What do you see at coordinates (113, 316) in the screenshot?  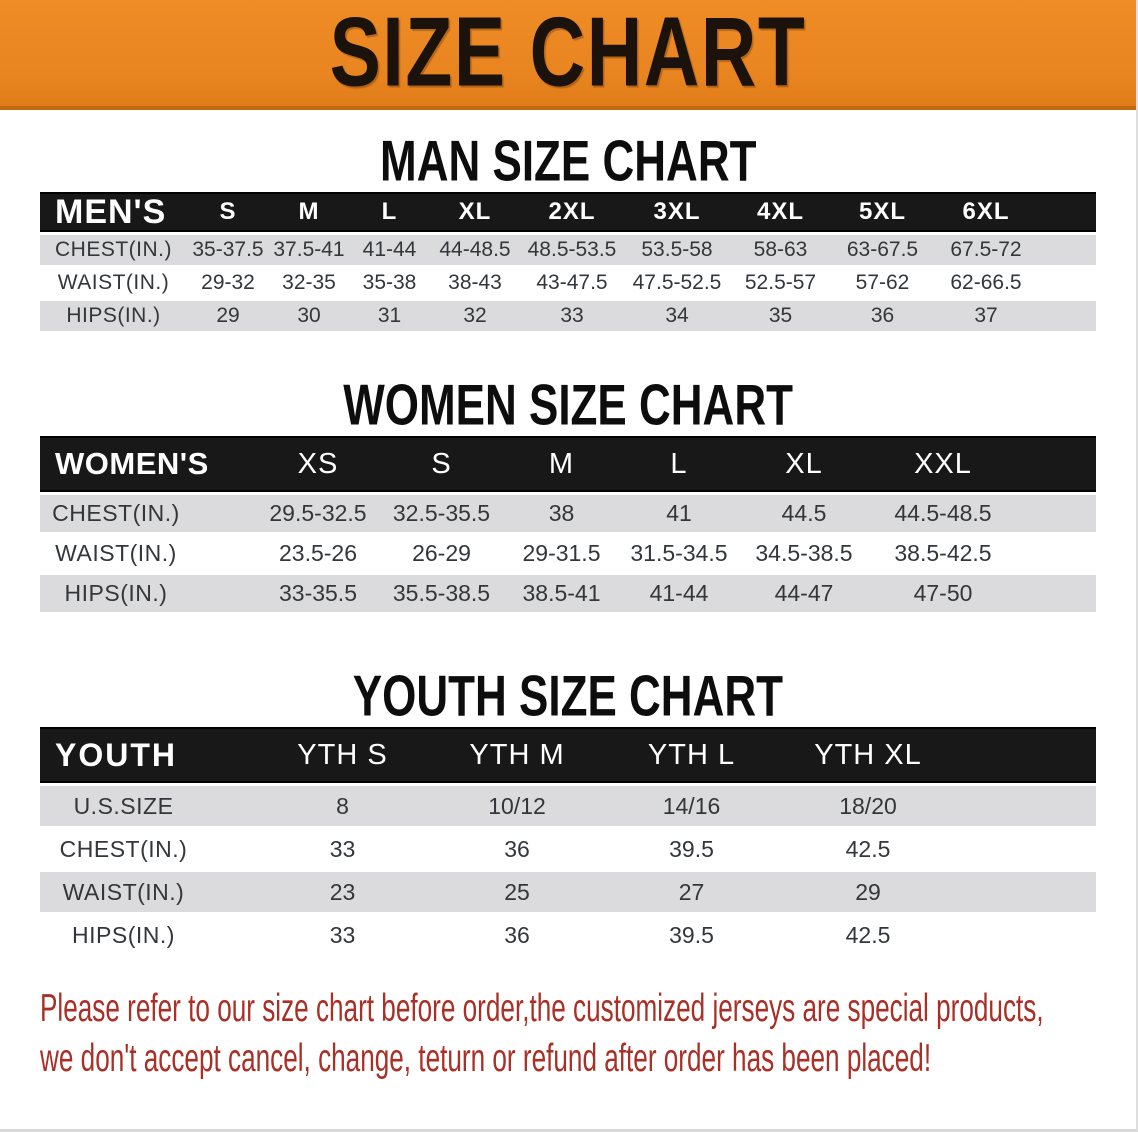 I see `row-label: HIPS(IN.)` at bounding box center [113, 316].